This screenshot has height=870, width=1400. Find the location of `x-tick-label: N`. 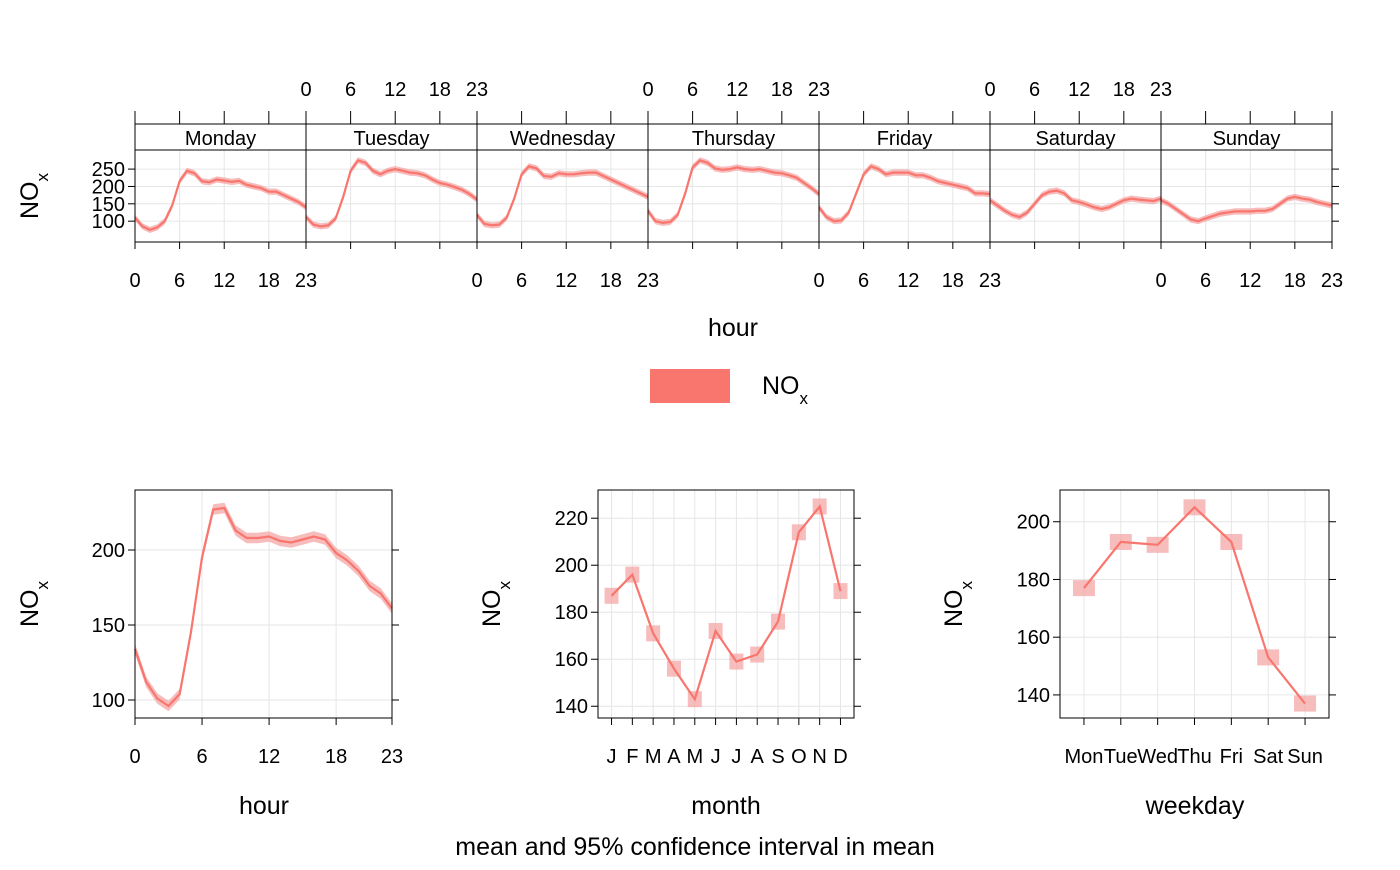

x-tick-label: N is located at coordinates (819, 757).